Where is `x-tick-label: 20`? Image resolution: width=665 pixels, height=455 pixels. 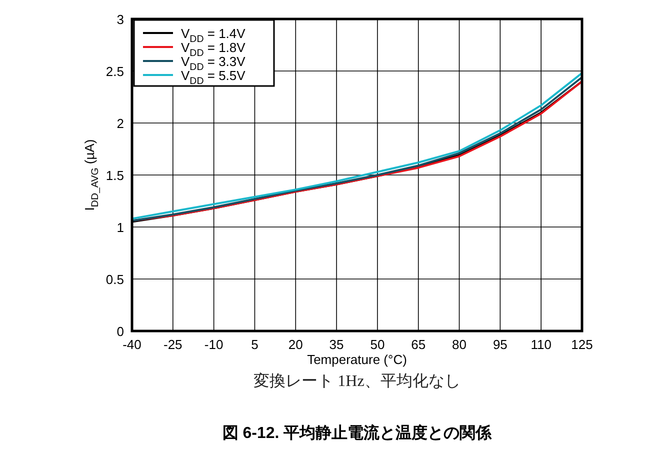
x-tick-label: 20 is located at coordinates (295, 344).